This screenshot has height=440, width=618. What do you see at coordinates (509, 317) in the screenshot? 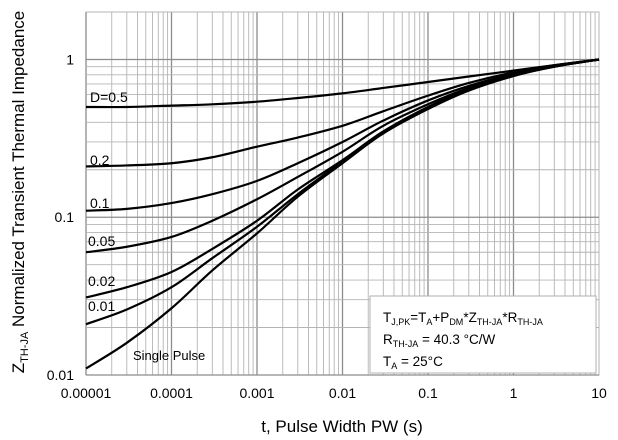
I see `annotation-segment: *R` at bounding box center [509, 317].